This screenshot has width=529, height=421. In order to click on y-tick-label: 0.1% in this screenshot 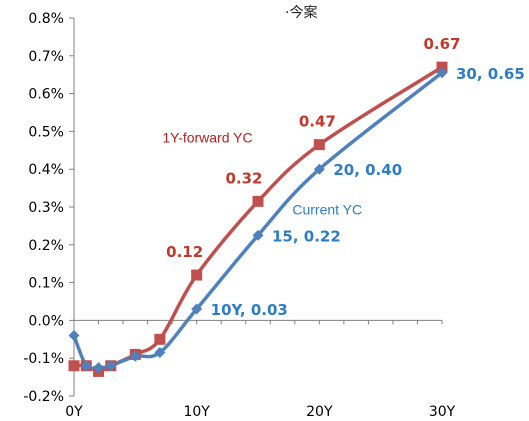, I will do `click(46, 284)`.